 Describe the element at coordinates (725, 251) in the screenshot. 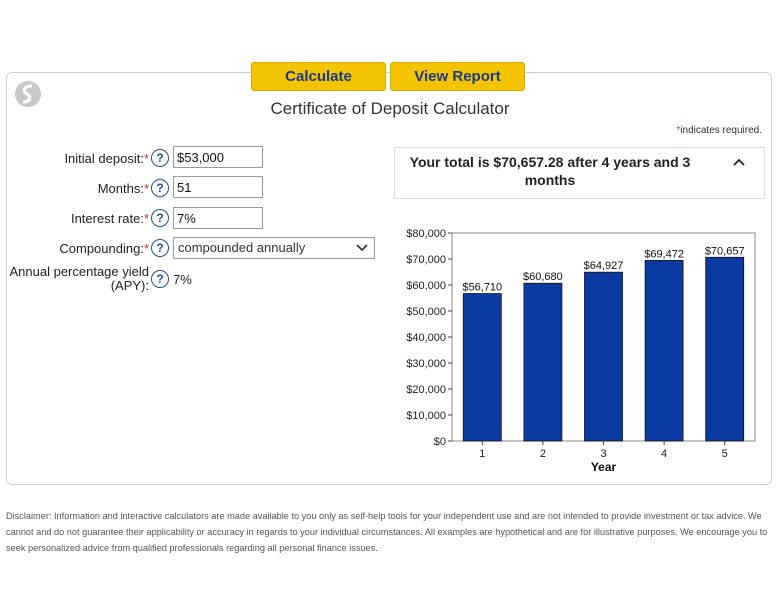

I see `bar-value-label: $70,657` at that location.